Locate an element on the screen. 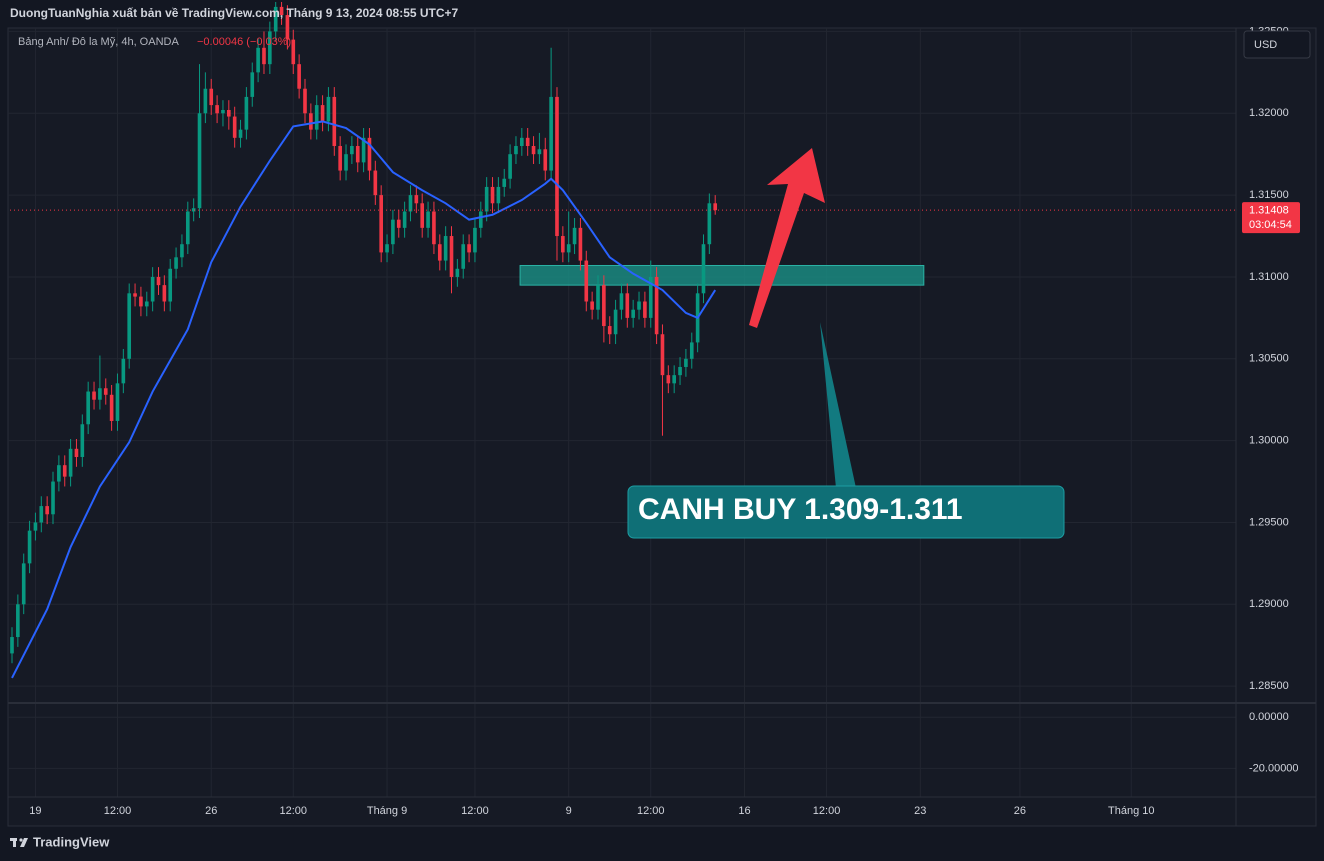  x-tick-label: 26 is located at coordinates (1020, 811).